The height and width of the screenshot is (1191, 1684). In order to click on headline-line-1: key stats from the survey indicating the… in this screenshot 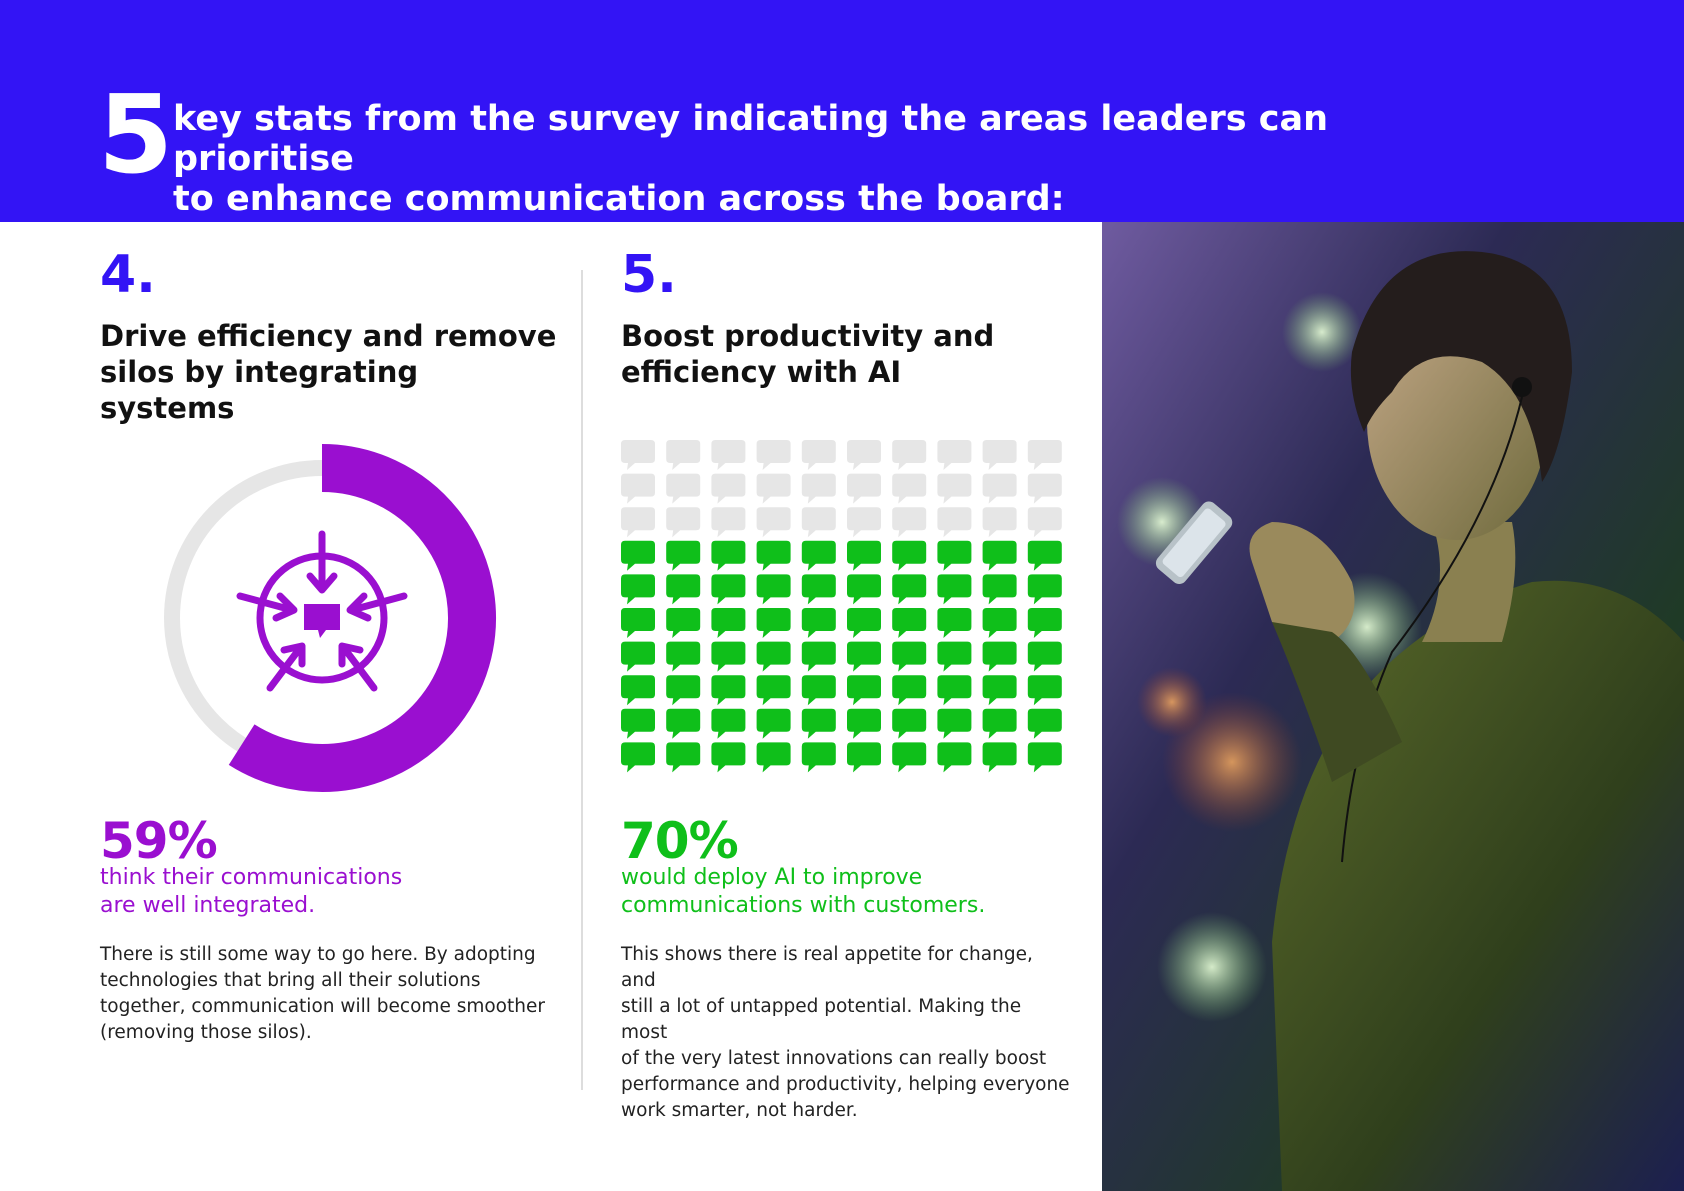, I will do `click(751, 139)`.